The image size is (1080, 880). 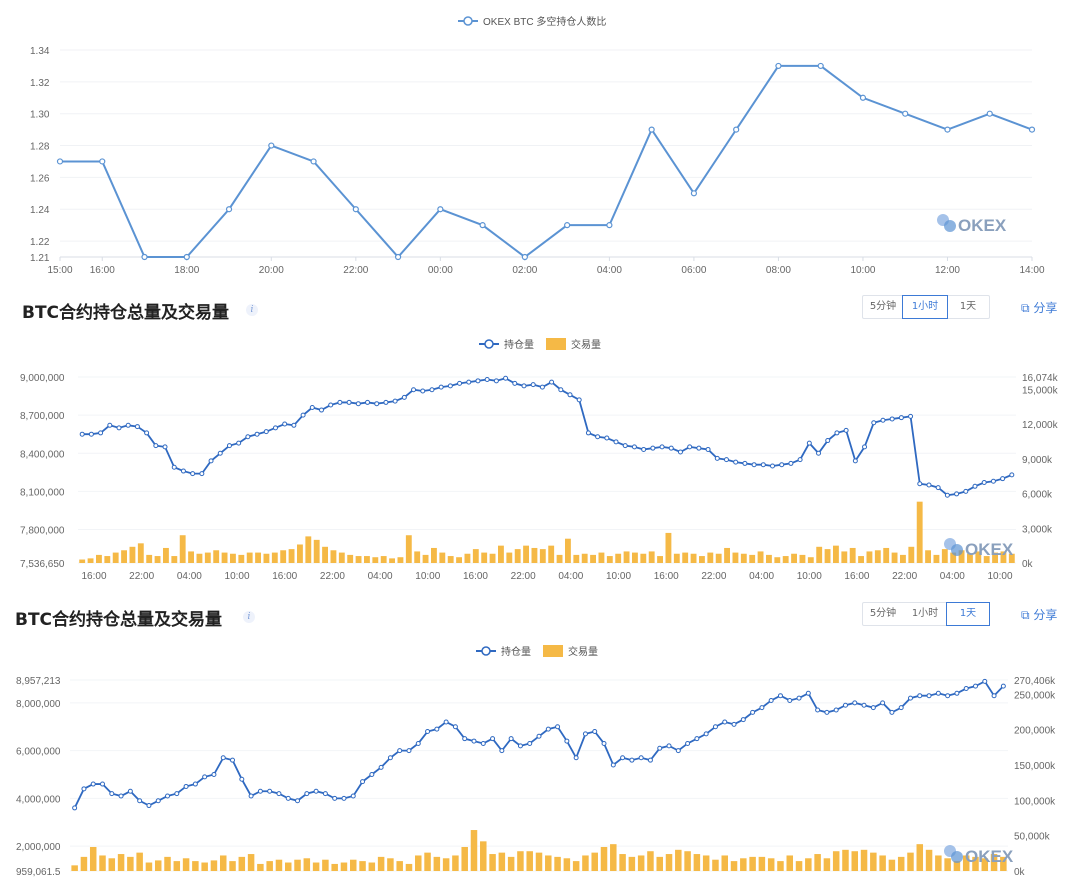 What do you see at coordinates (532, 21) in the screenshot?
I see `chart1-legend: OKEX BTC 多空持仓人数比` at bounding box center [532, 21].